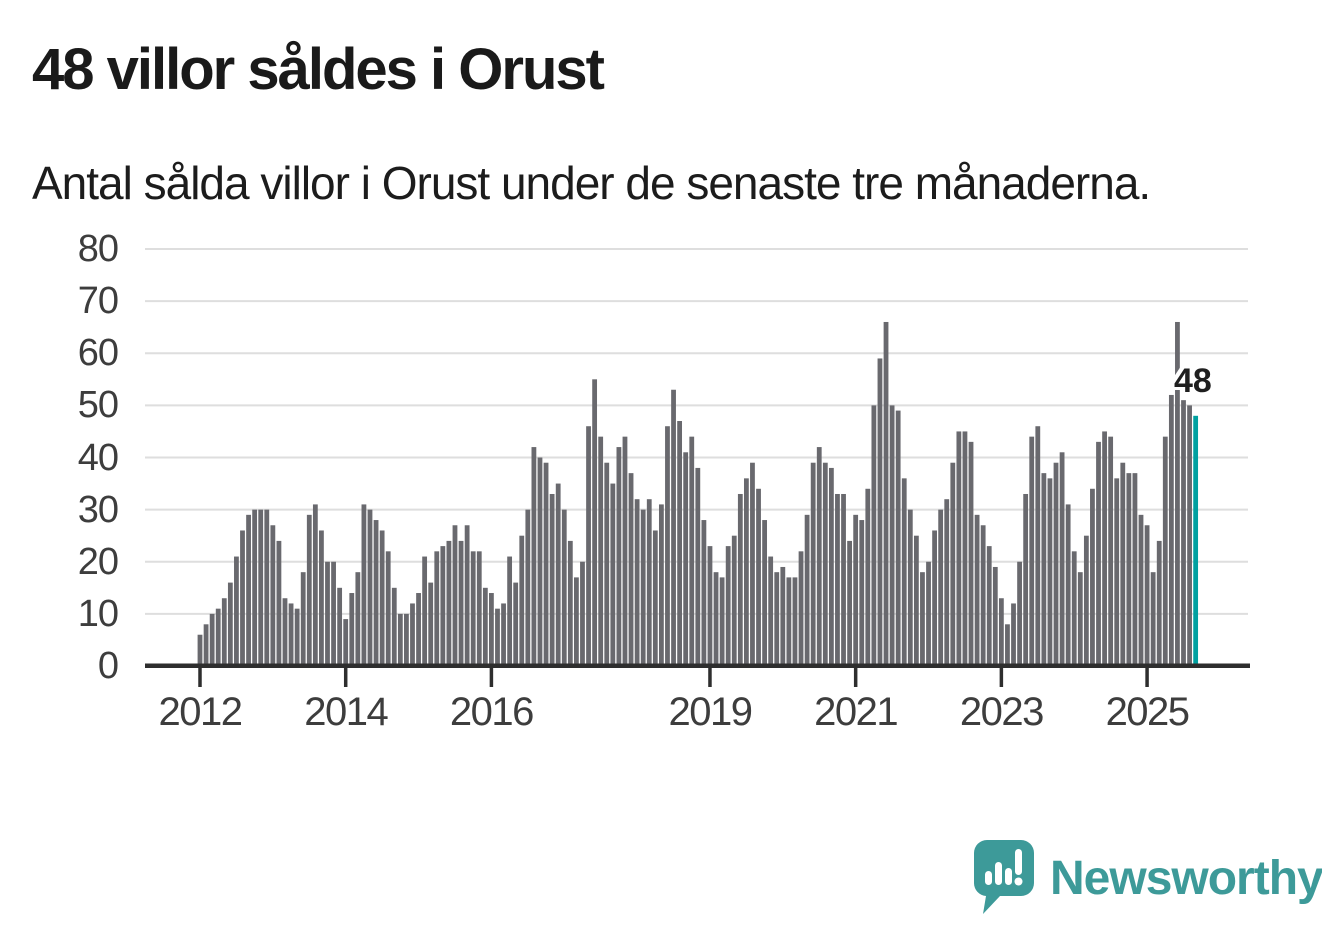  What do you see at coordinates (1147, 712) in the screenshot?
I see `x-axis-label: 2025` at bounding box center [1147, 712].